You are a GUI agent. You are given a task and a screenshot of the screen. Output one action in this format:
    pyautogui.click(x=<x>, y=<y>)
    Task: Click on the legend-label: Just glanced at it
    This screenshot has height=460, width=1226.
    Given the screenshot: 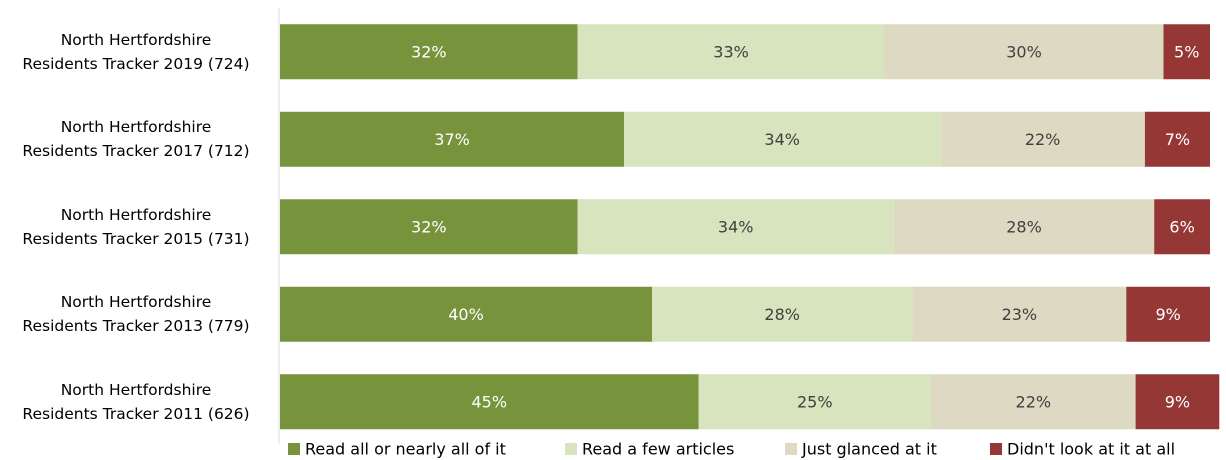 What is the action you would take?
    pyautogui.click(x=869, y=449)
    